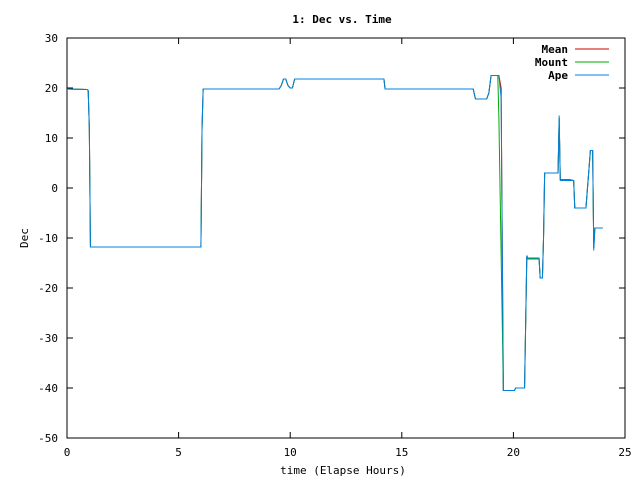  I want to click on legend-label-mount: Mount, so click(551, 62).